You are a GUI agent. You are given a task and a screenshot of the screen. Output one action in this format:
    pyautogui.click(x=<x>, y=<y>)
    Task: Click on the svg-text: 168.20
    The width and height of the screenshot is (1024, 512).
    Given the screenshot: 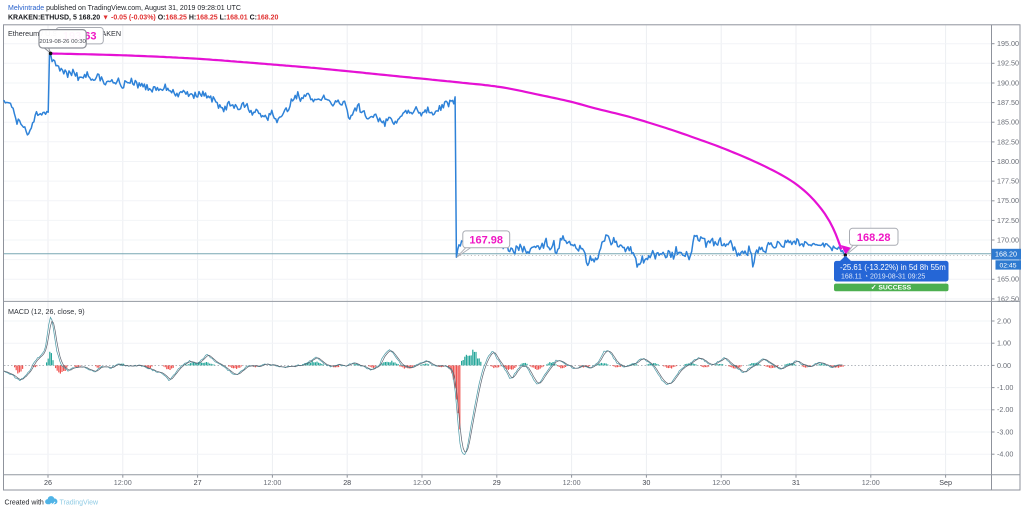 What is the action you would take?
    pyautogui.click(x=1006, y=254)
    